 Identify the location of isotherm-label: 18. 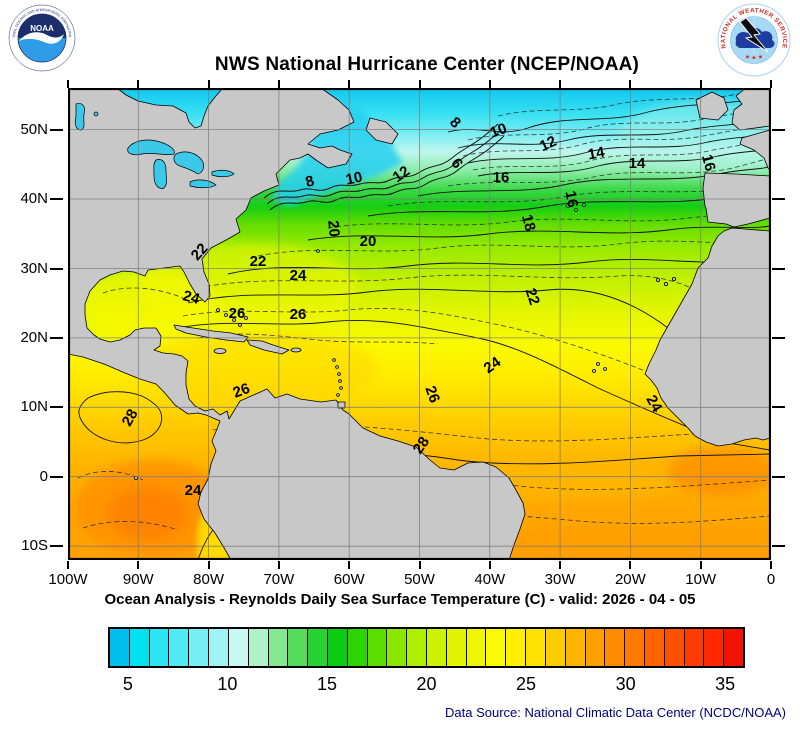
(528, 223).